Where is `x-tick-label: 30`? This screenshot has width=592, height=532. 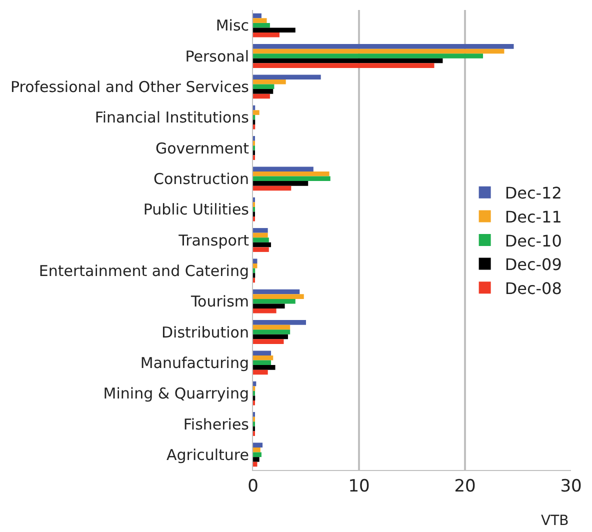
x-tick-label: 30 is located at coordinates (571, 486).